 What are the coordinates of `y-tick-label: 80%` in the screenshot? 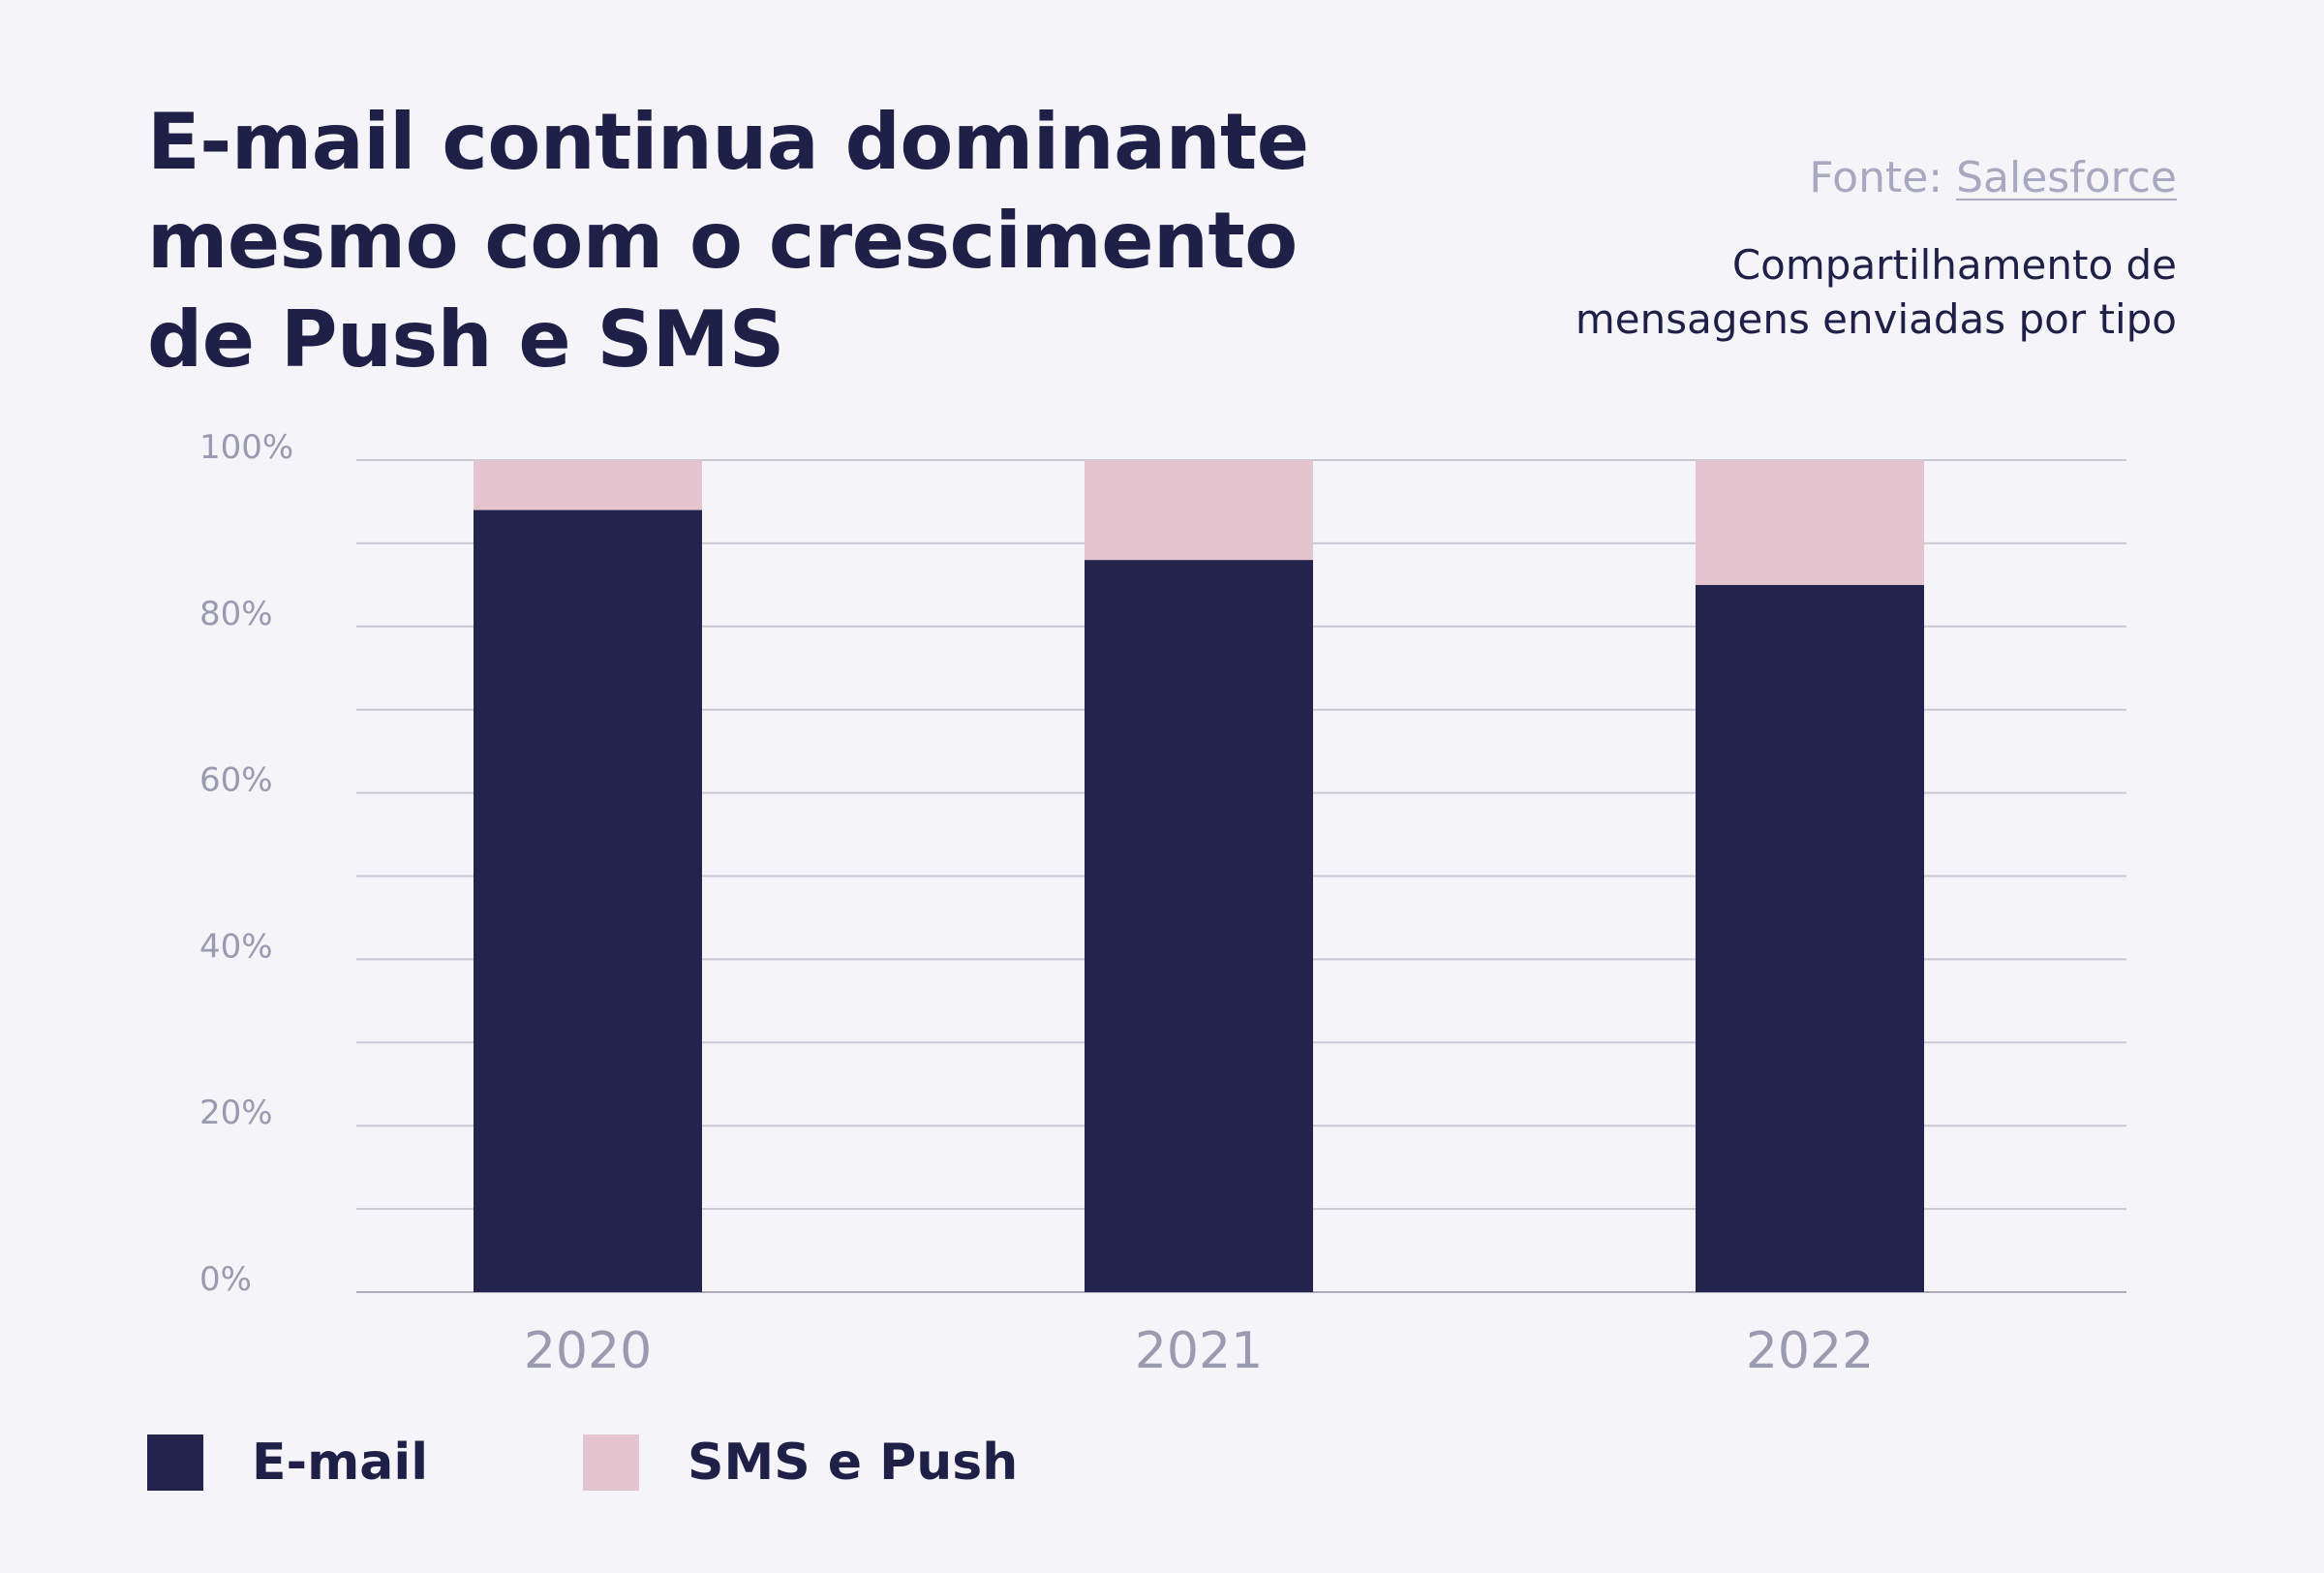 It's located at (236, 614).